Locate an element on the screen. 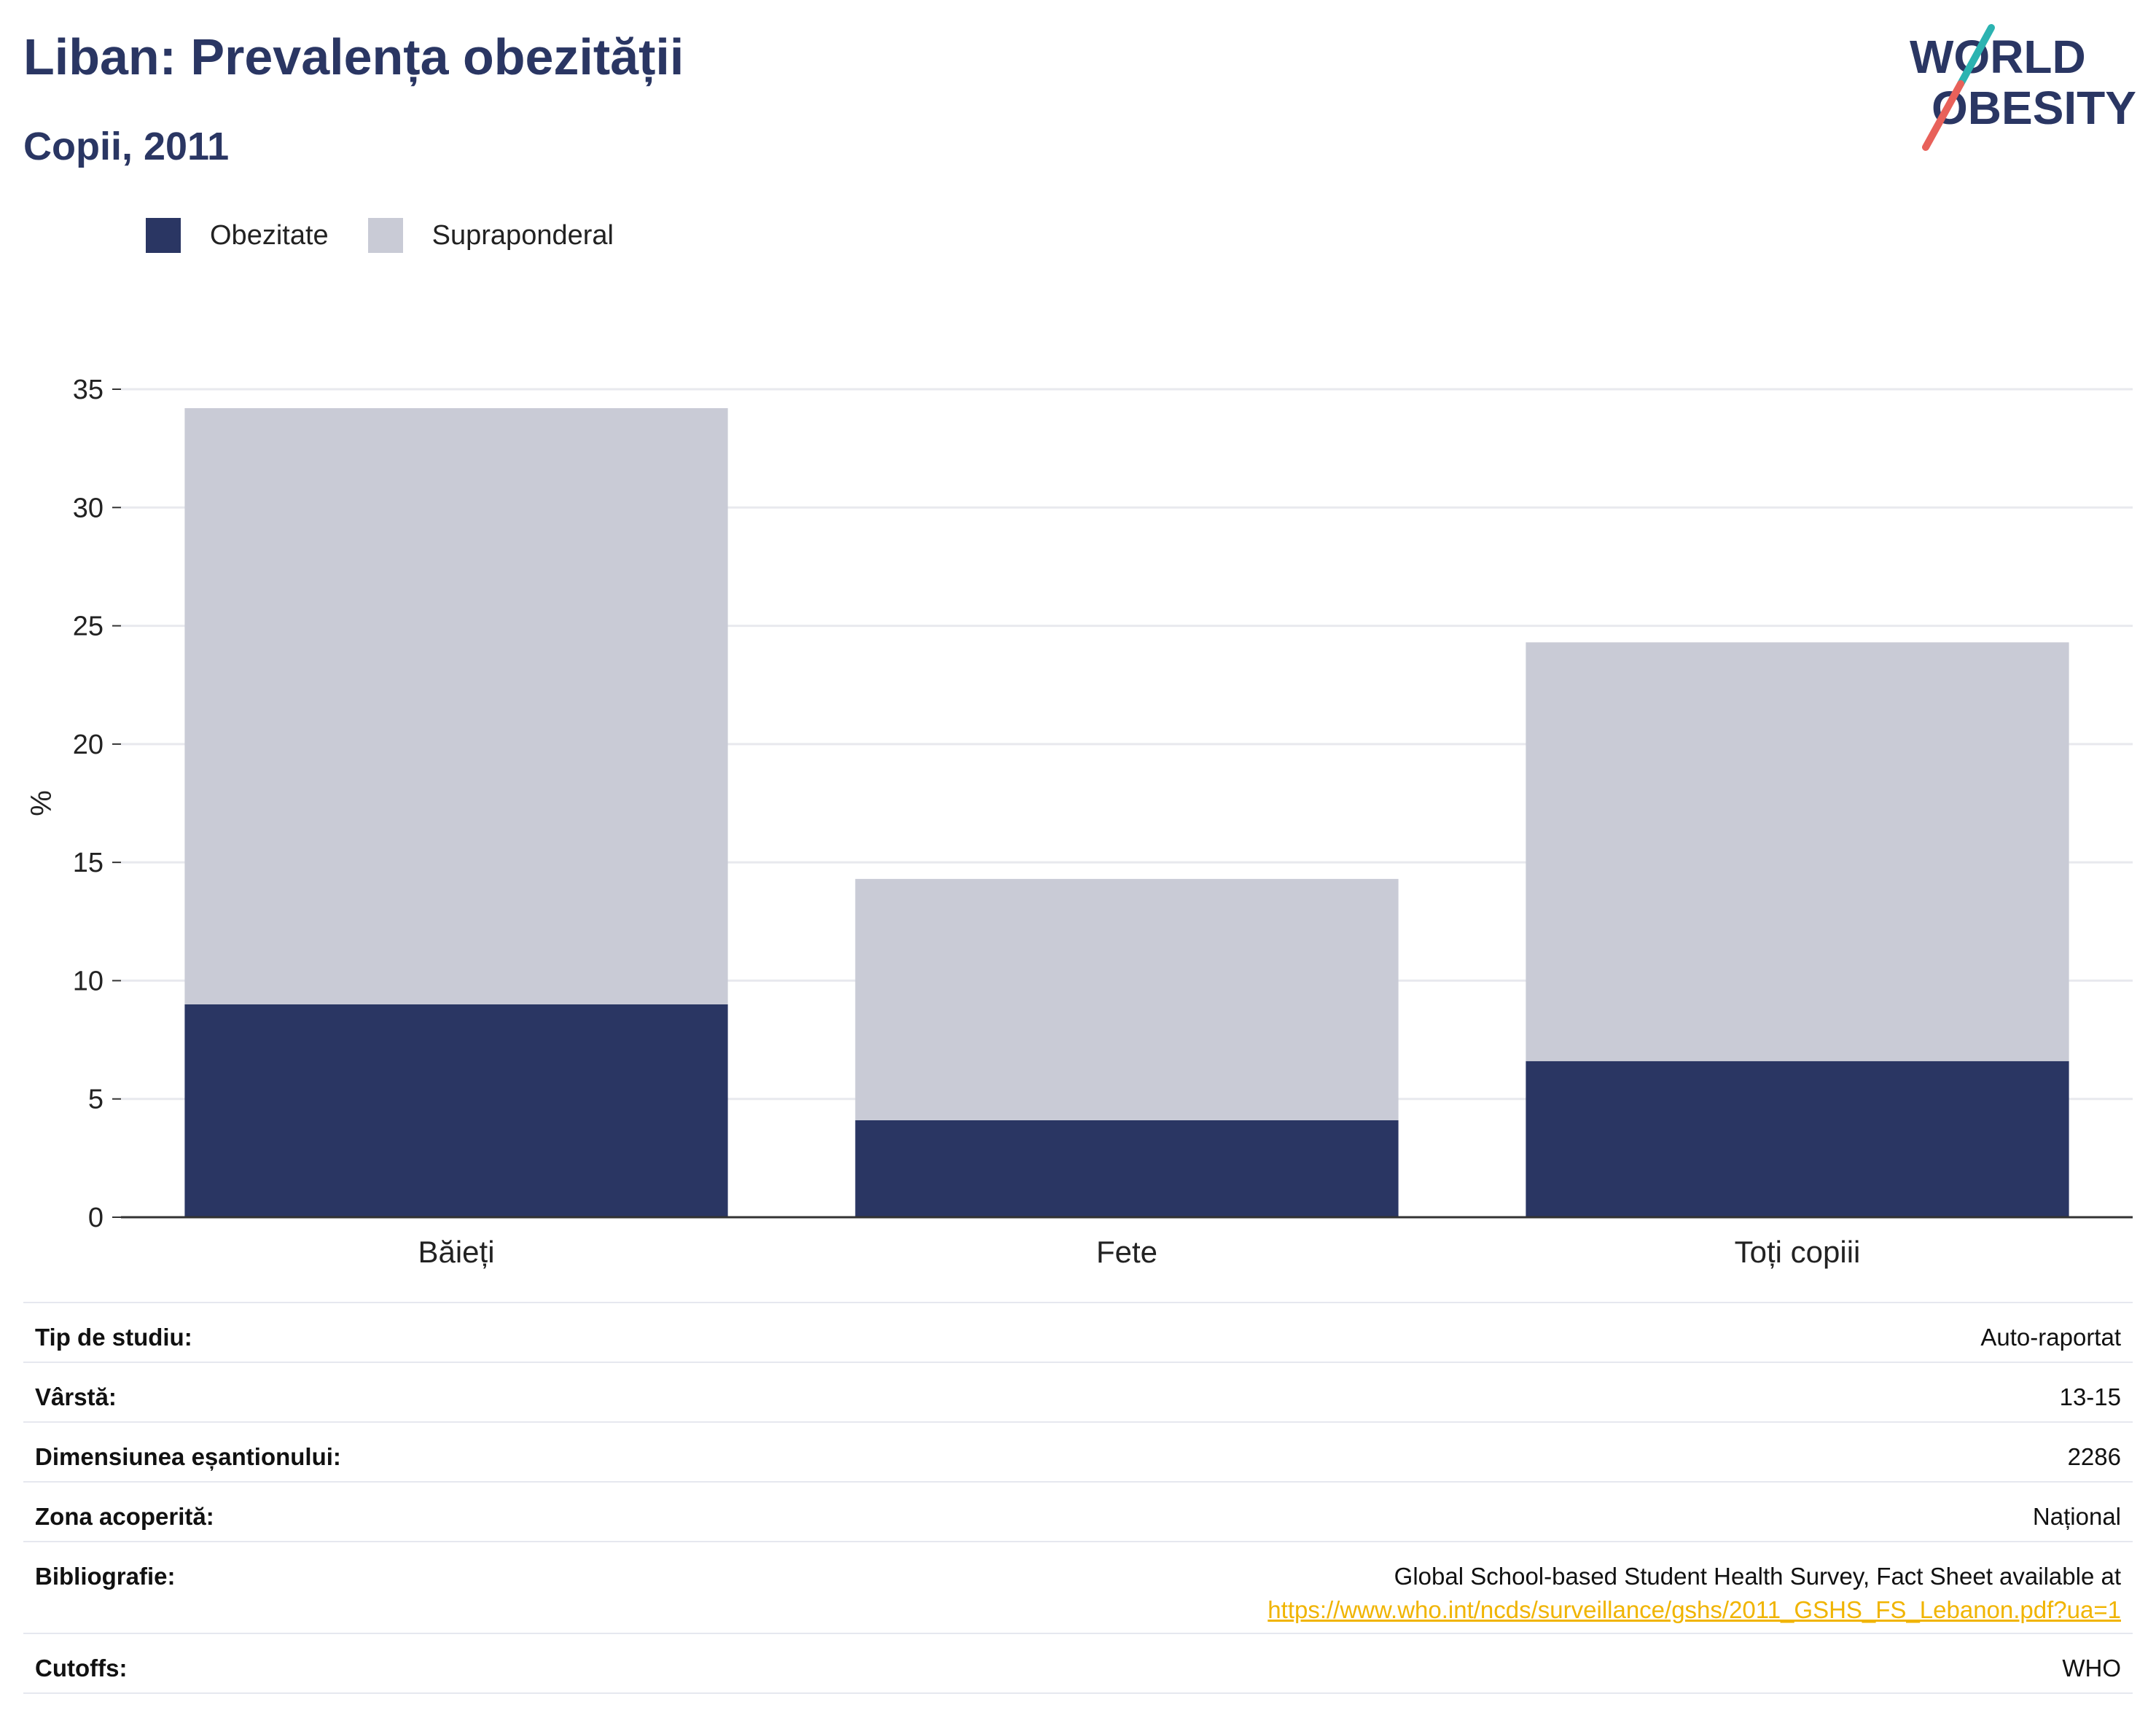 Image resolution: width=2156 pixels, height=1734 pixels. legend-label-obezitate: Obezitate is located at coordinates (269, 235).